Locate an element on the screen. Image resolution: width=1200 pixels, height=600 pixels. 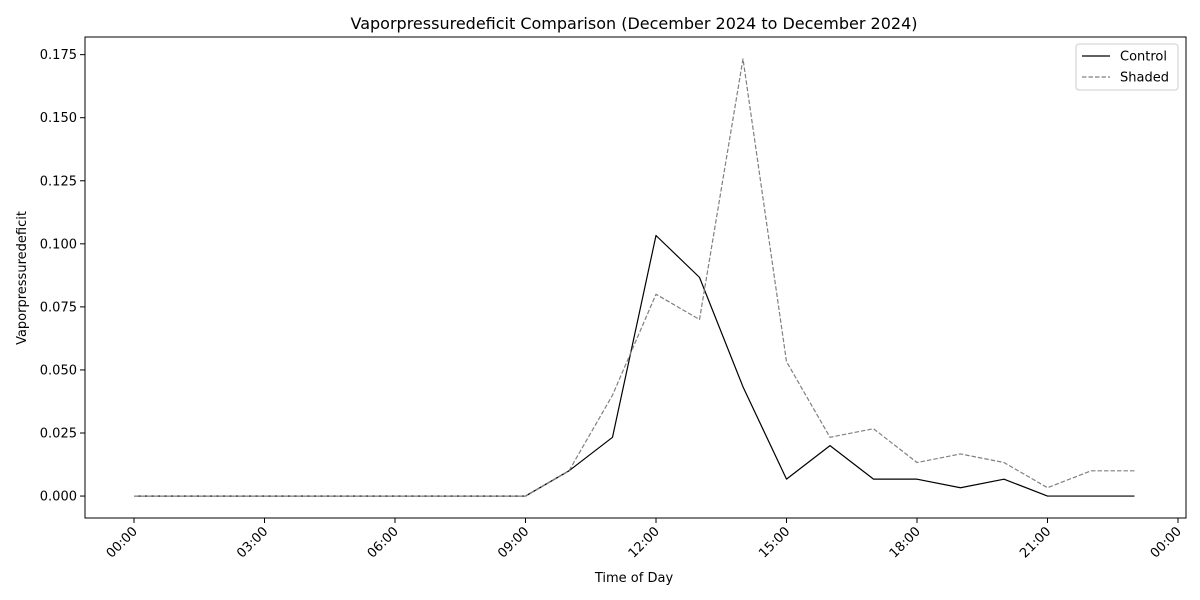
y-tick-label: 0.075 is located at coordinates (58, 307).